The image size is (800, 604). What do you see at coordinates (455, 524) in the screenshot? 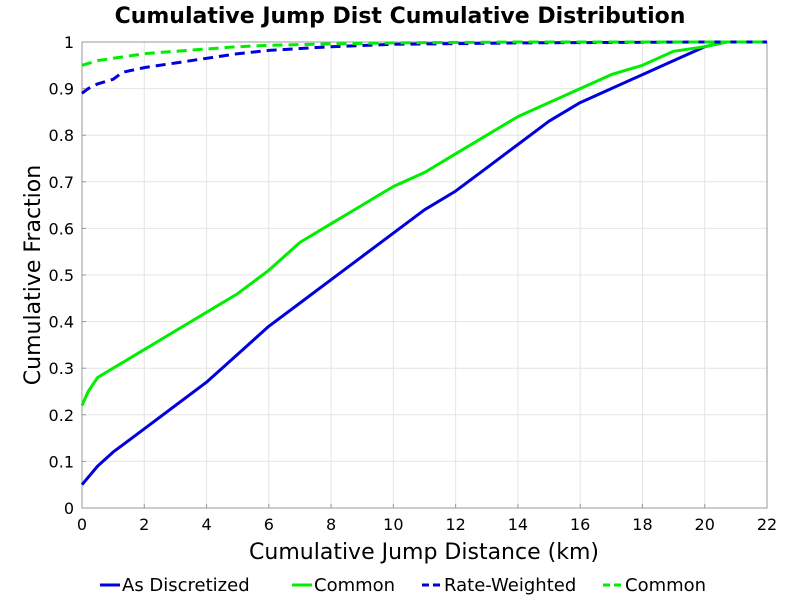
I see `x-tick-label: 12` at bounding box center [455, 524].